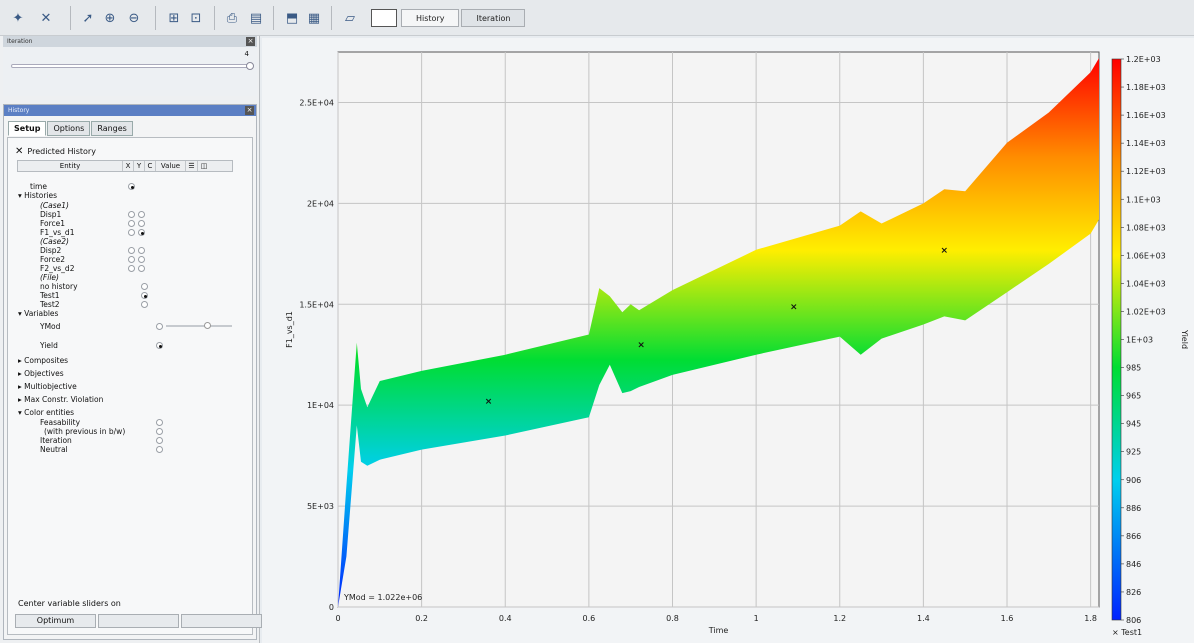 Image resolution: width=1194 pixels, height=643 pixels. I want to click on optimum-button: Optimum, so click(55, 621).